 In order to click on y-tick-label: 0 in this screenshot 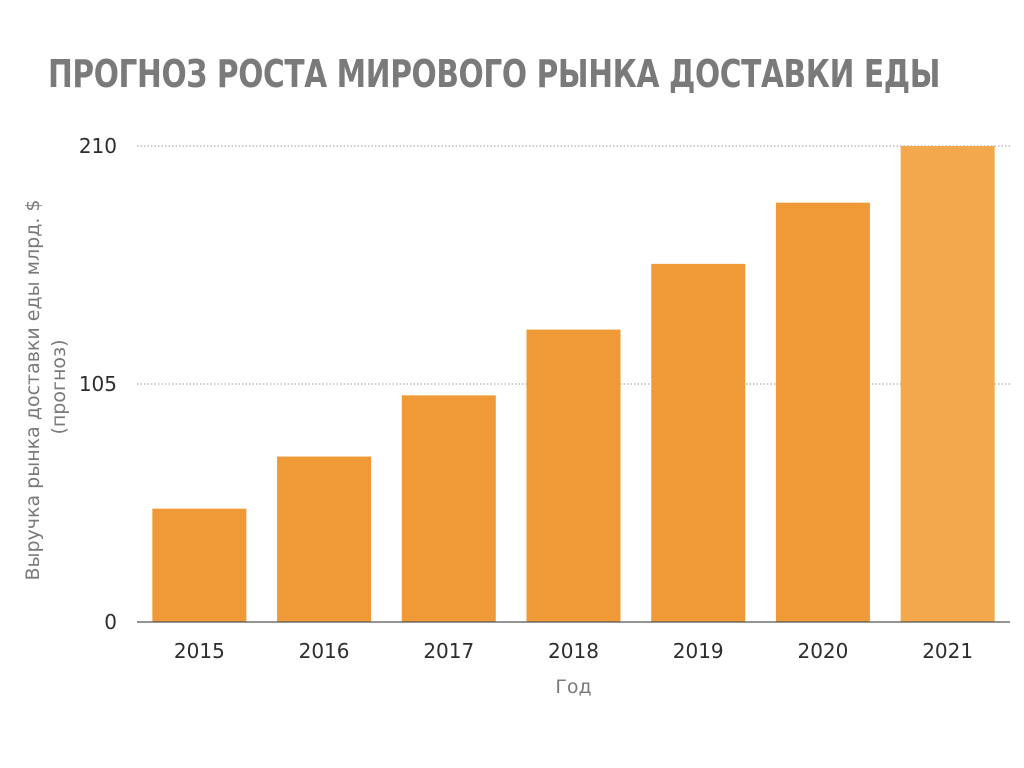, I will do `click(110, 622)`.